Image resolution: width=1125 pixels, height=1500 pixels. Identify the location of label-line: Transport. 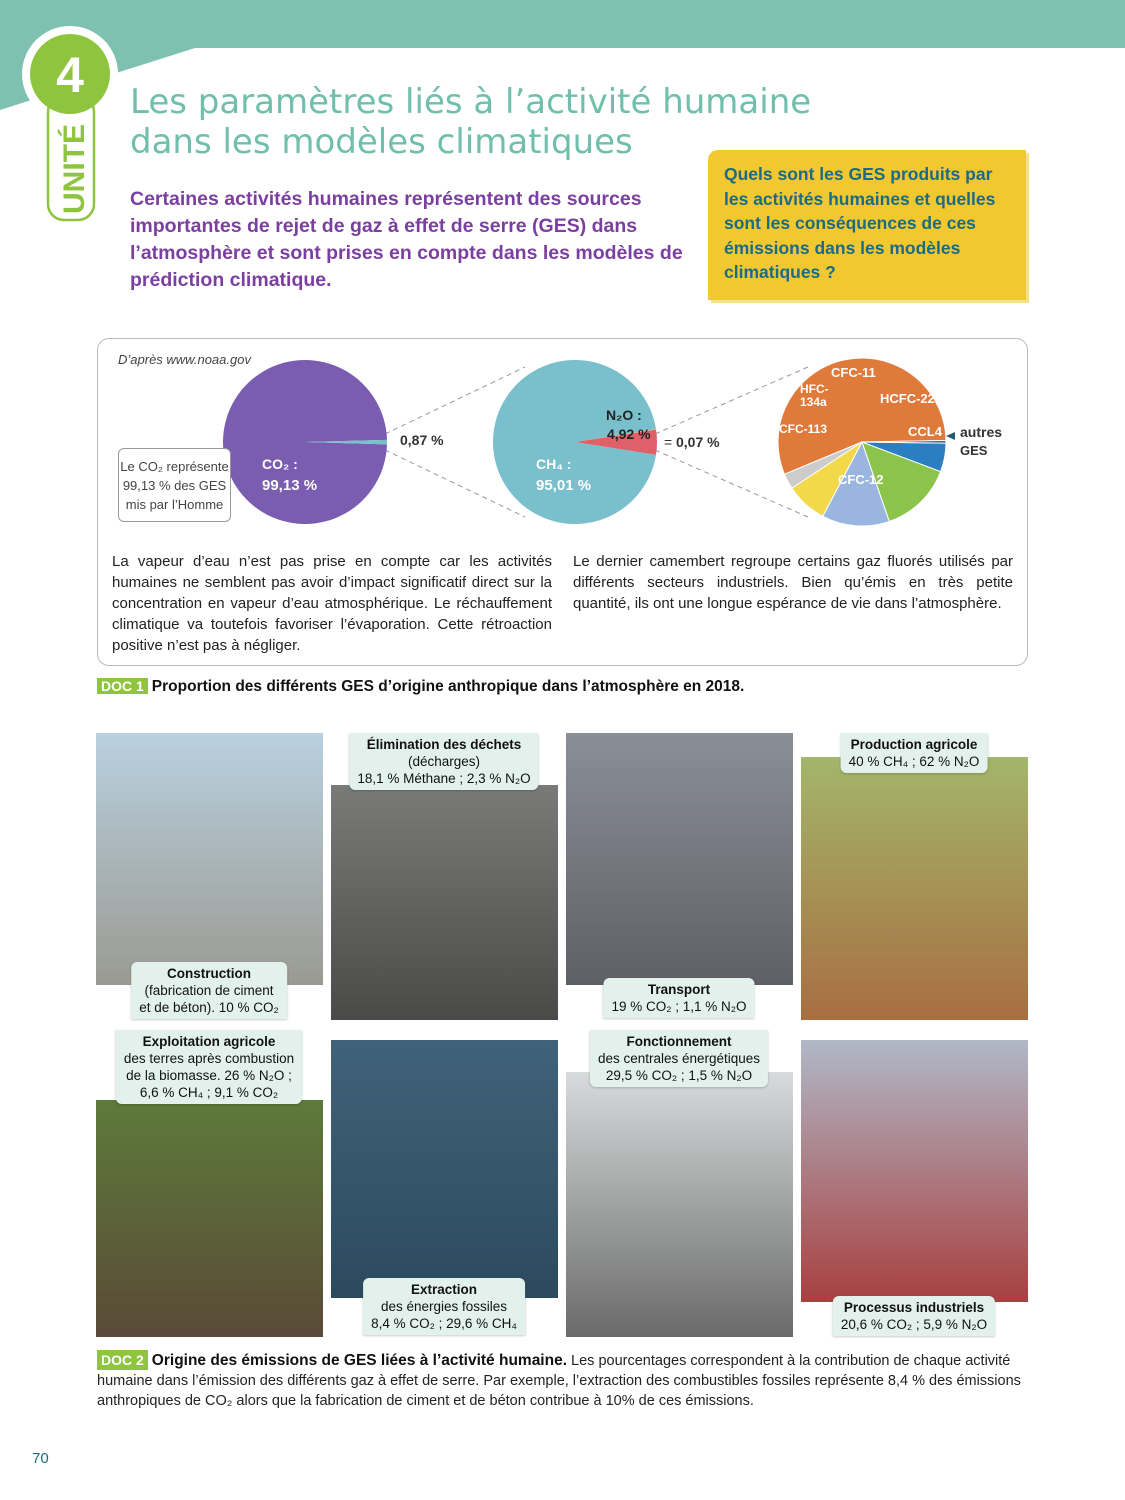
(679, 989).